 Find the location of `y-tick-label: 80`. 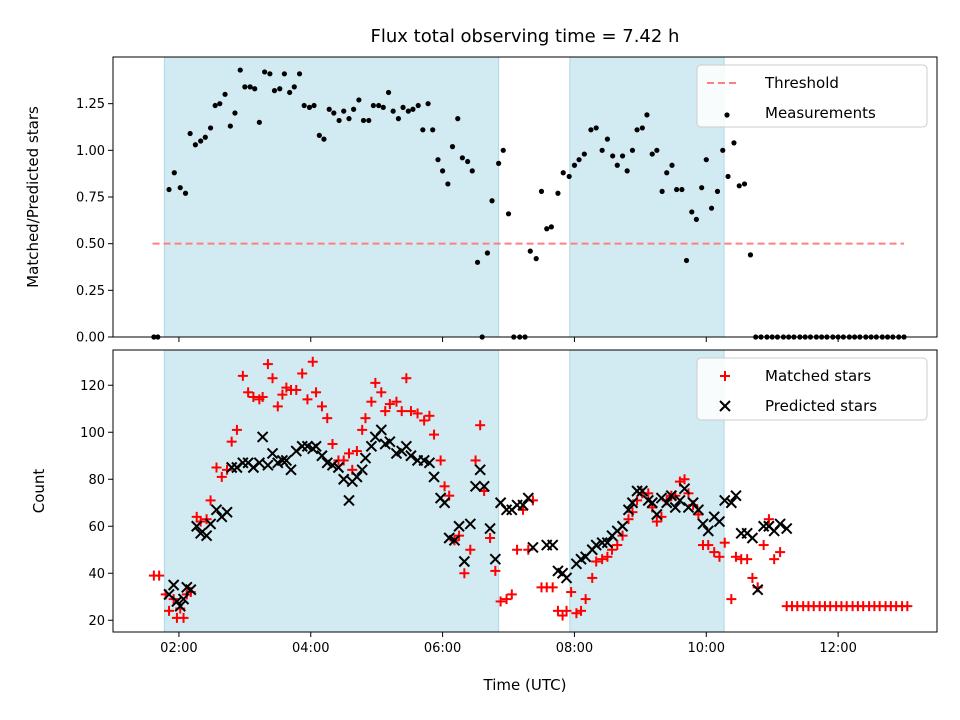

y-tick-label: 80 is located at coordinates (96, 480).